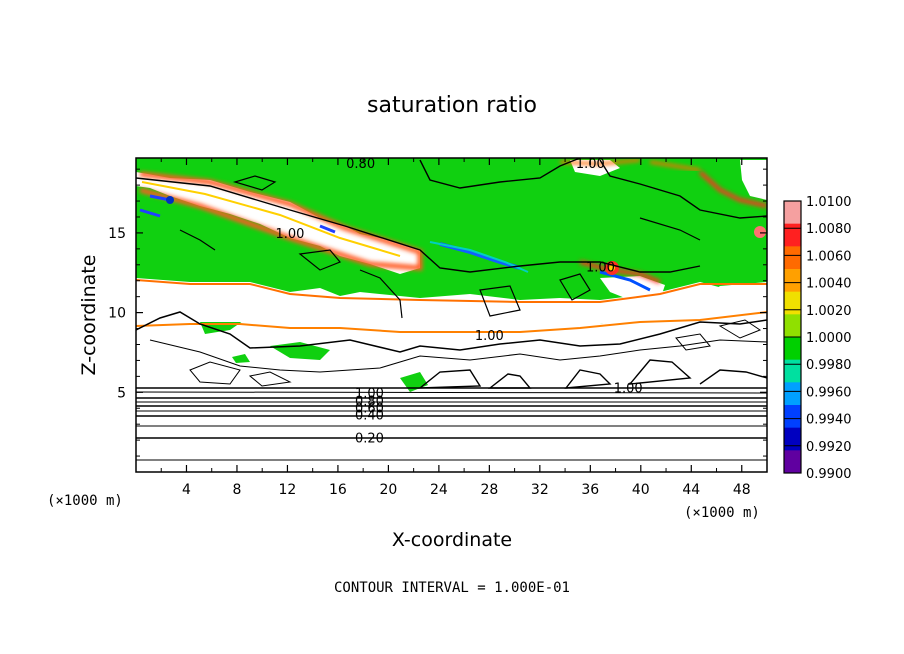 Image resolution: width=904 pixels, height=654 pixels. I want to click on white-band, so click(451, 304).